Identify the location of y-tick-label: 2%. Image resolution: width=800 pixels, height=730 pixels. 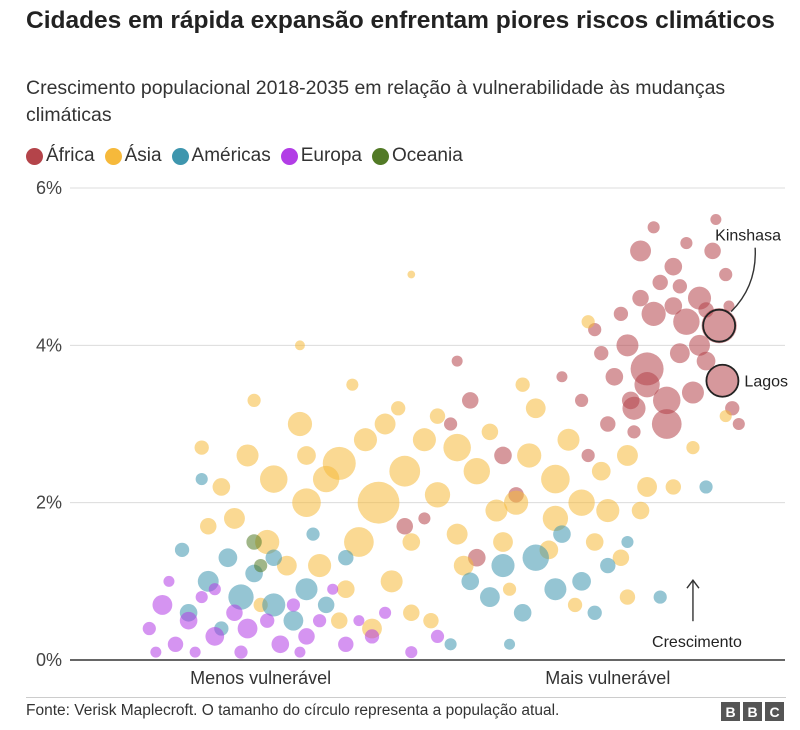
(49, 503).